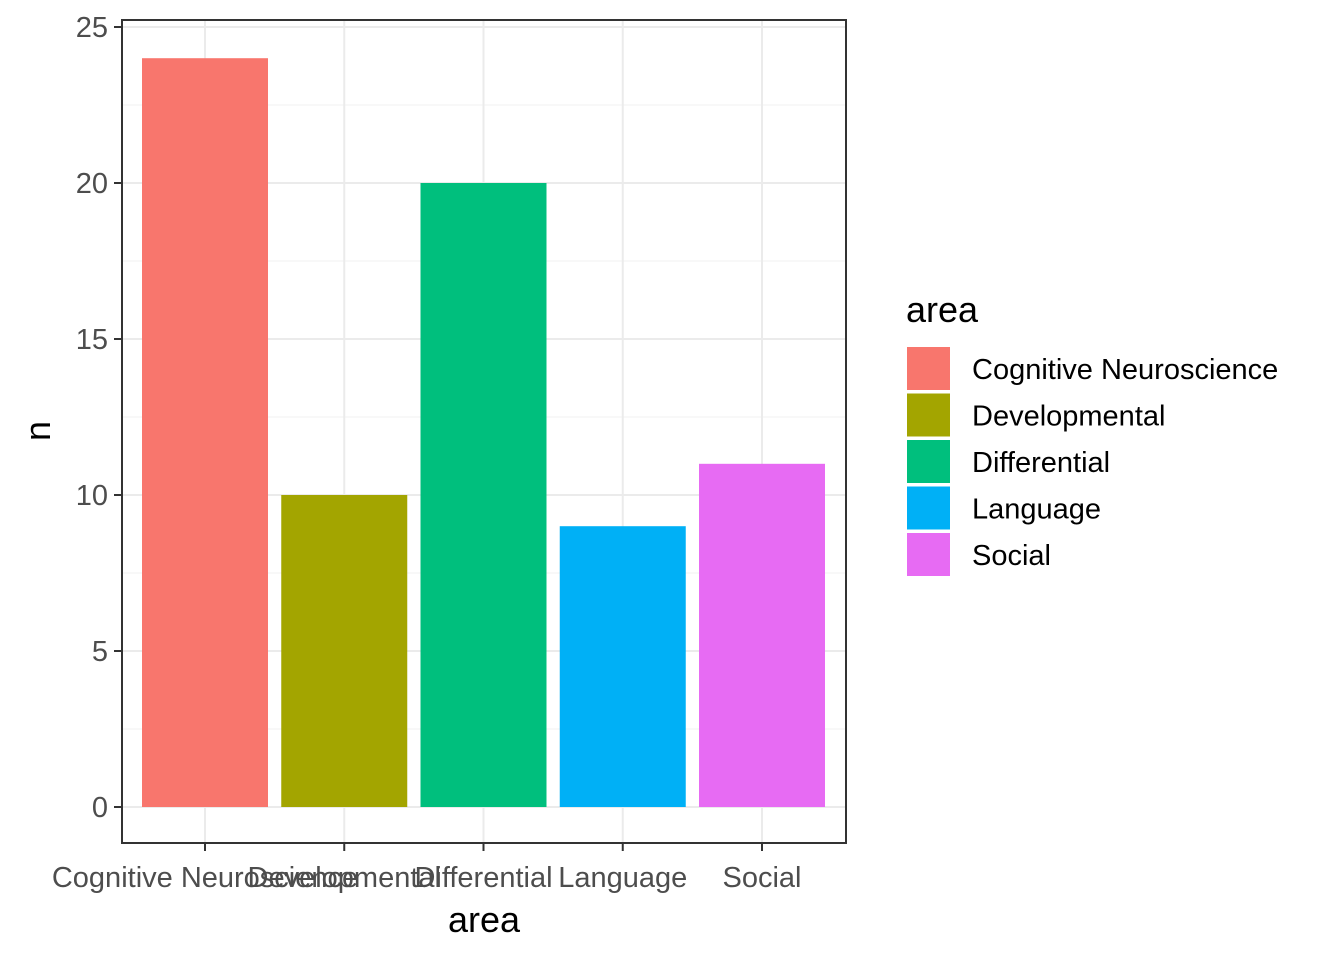 This screenshot has height=960, width=1344. Describe the element at coordinates (484, 919) in the screenshot. I see `x-axis-title: area` at that location.